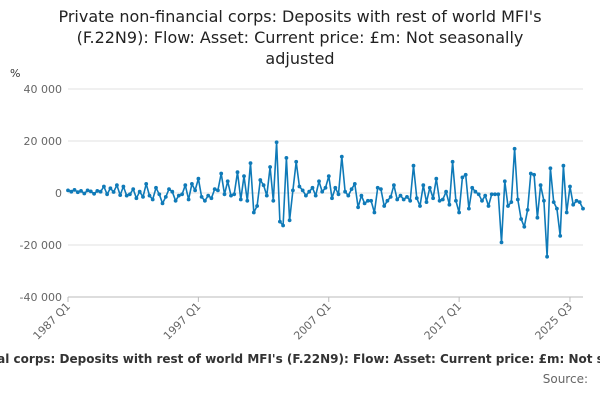  What do you see at coordinates (58, 193) in the screenshot?
I see `y-tick-label: 0` at bounding box center [58, 193].